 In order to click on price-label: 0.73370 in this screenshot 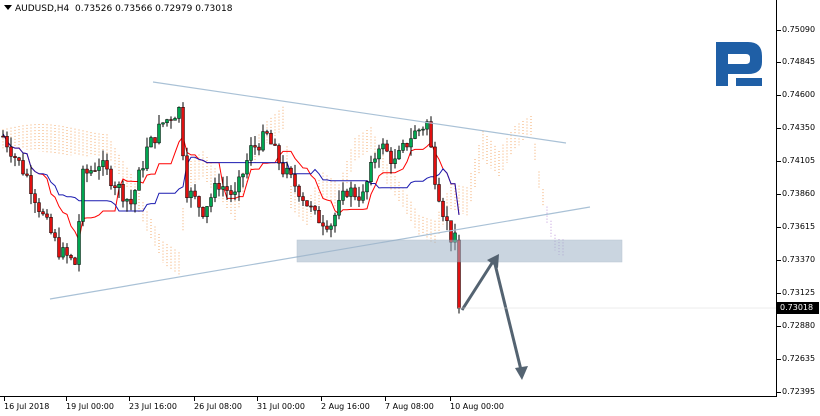, I will do `click(799, 259)`.